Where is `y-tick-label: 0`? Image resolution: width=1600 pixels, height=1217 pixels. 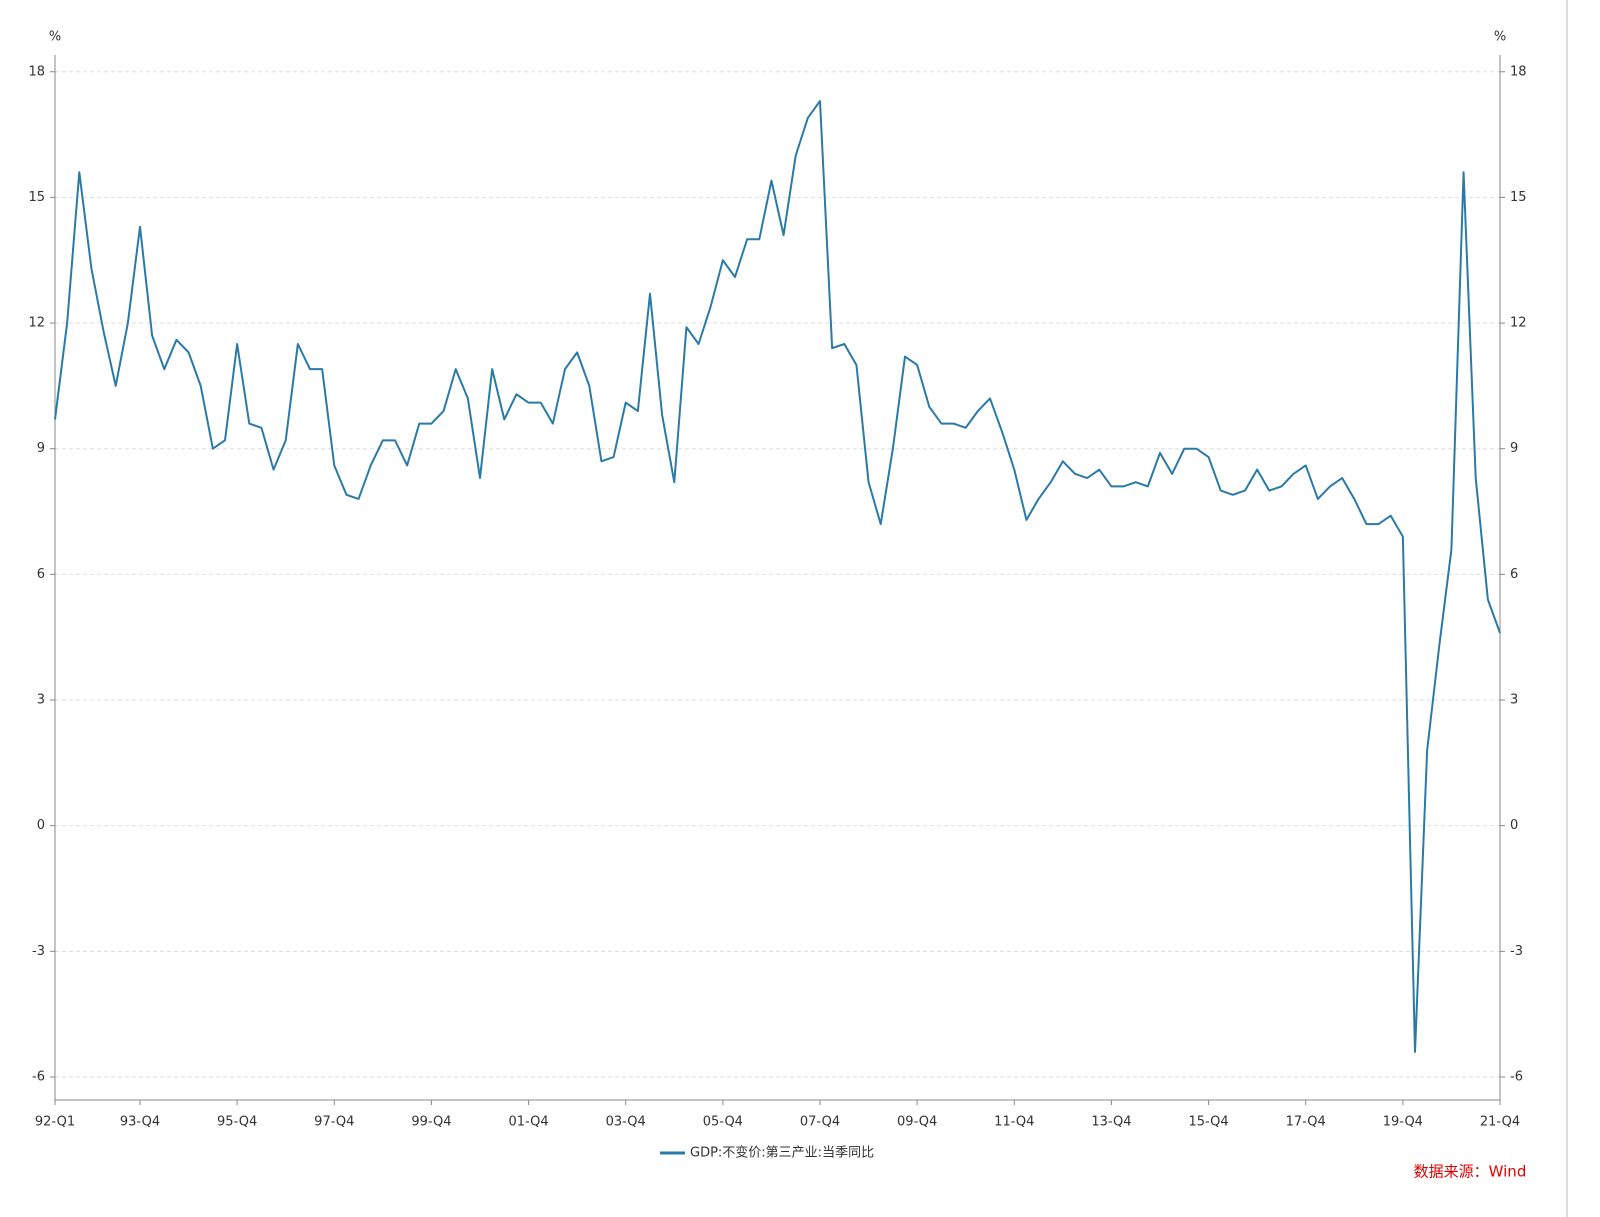
y-tick-label: 0 is located at coordinates (41, 825).